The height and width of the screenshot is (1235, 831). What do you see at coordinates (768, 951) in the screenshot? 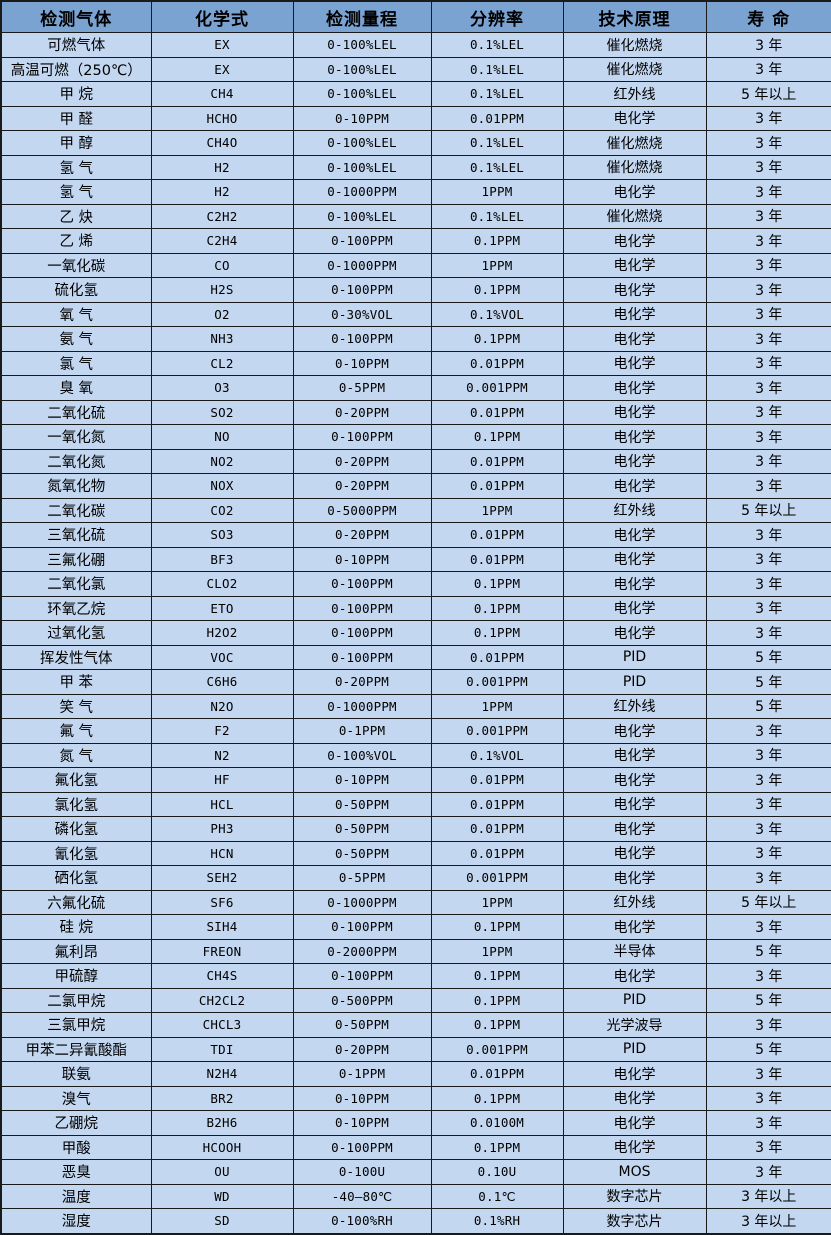
I see `cell-life: 5 年` at bounding box center [768, 951].